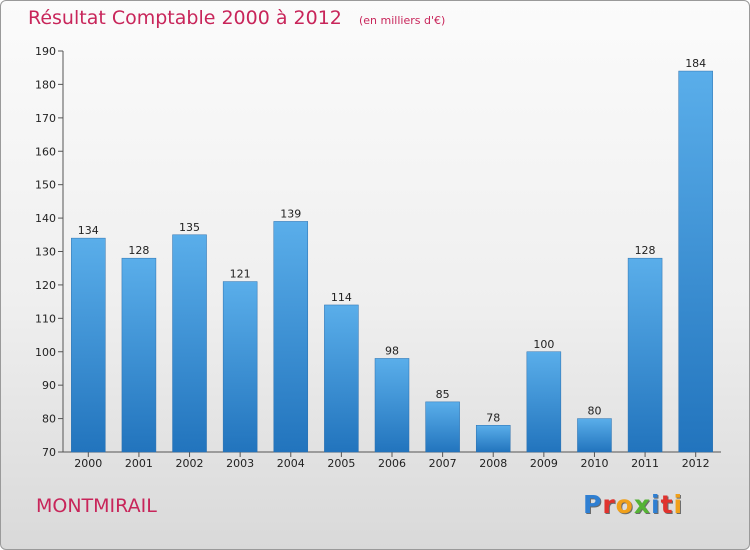  Describe the element at coordinates (45, 185) in the screenshot. I see `y-tick-label: 150` at that location.